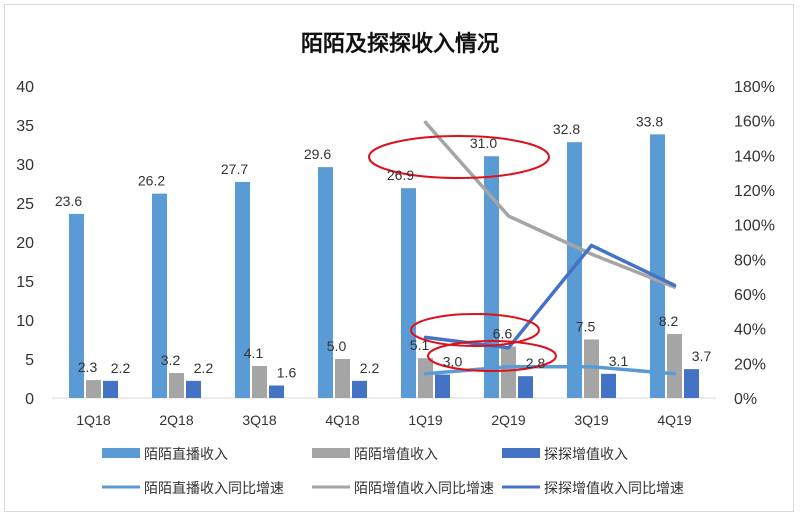 The image size is (800, 518). Describe the element at coordinates (754, 191) in the screenshot. I see `y-tick-right: 120%` at that location.